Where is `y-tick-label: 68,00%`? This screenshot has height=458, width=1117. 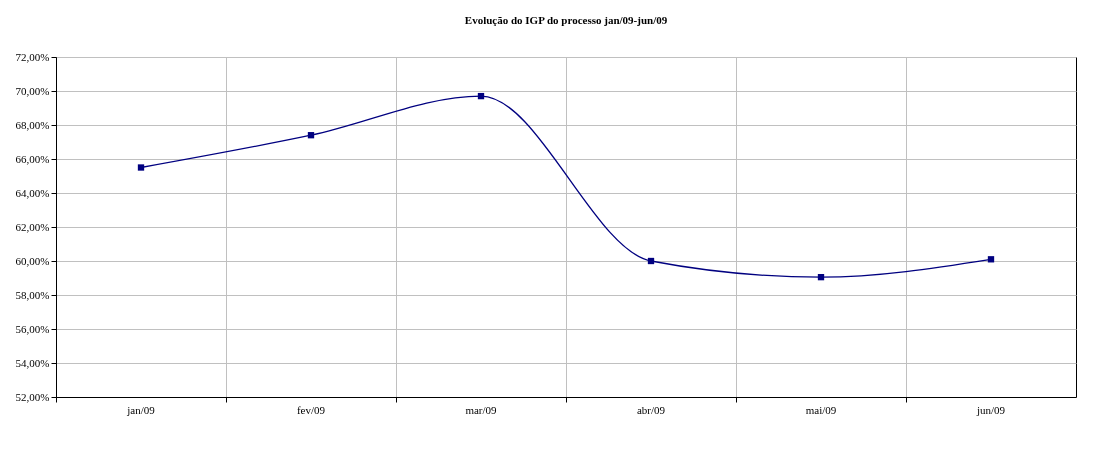 y-tick-label: 68,00% is located at coordinates (32, 124).